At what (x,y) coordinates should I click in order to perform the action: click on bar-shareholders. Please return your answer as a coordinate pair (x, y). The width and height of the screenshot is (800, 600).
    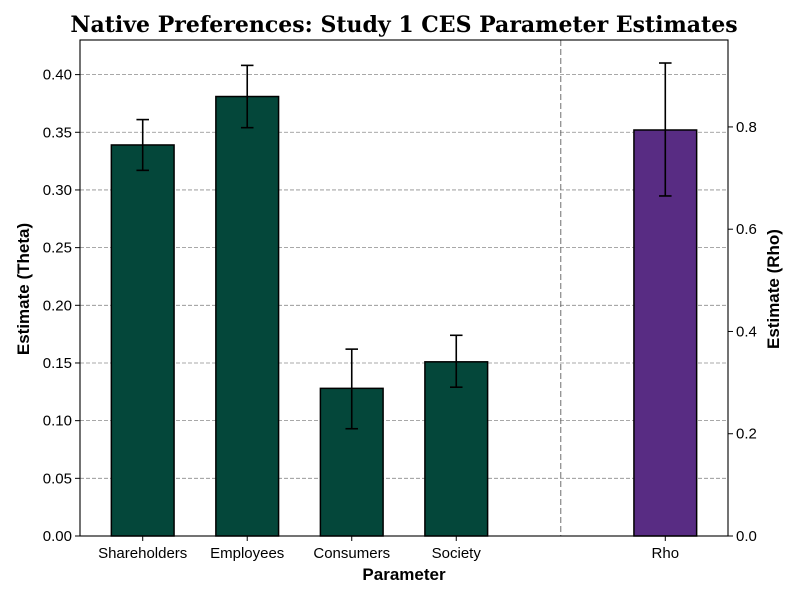
    Looking at the image, I should click on (142, 340).